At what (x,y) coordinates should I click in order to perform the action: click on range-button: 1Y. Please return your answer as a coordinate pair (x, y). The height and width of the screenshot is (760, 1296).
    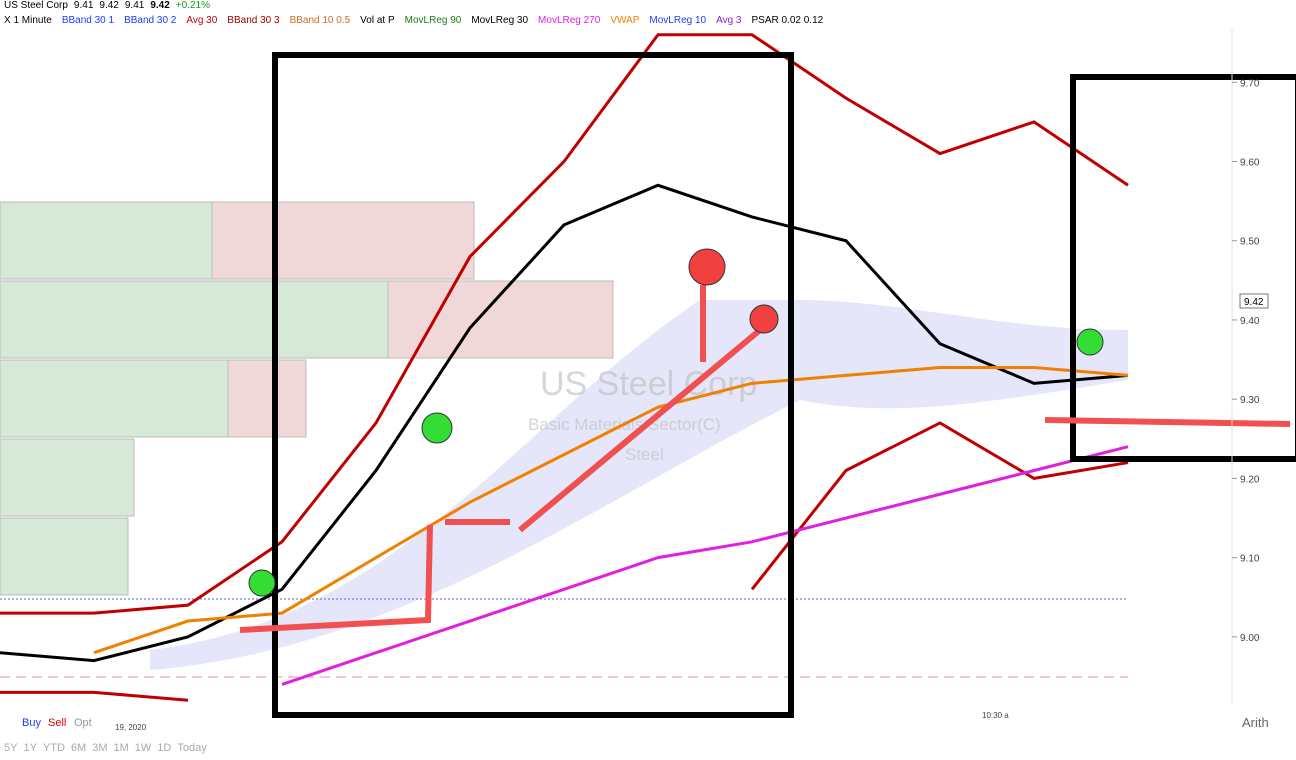
    Looking at the image, I should click on (30, 748).